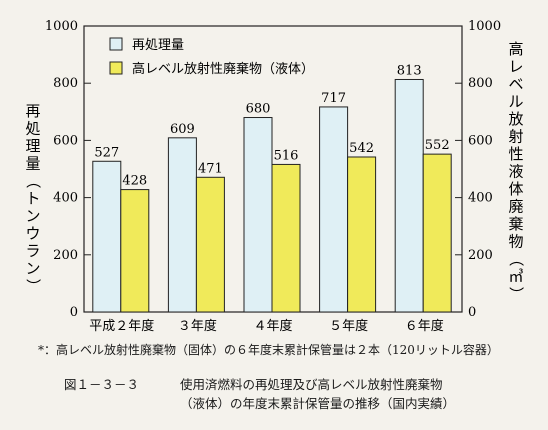 This screenshot has height=430, width=548. I want to click on axis-title-char: 量, so click(32, 164).